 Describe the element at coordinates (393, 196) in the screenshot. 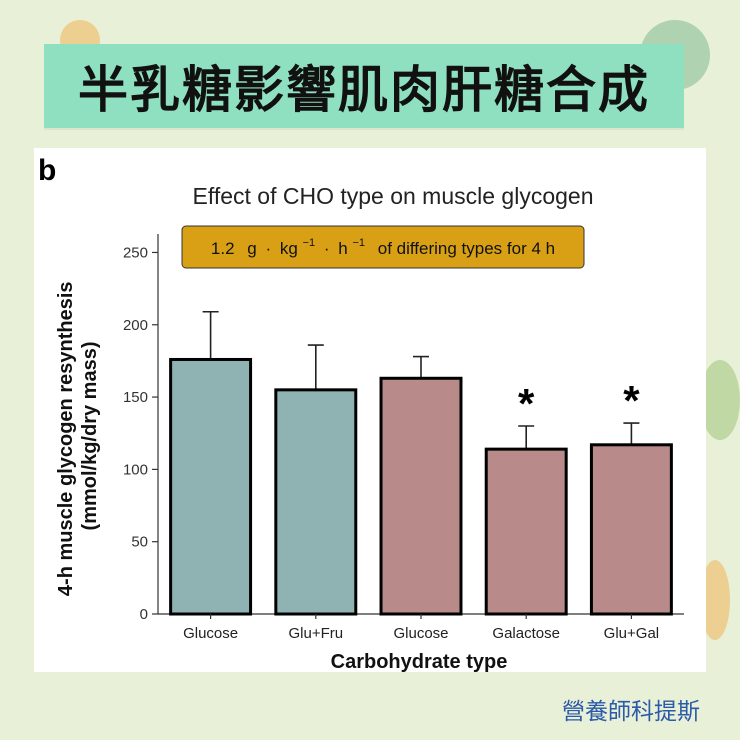

I see `chart-title: Effect of CHO type on muscle glycogen` at that location.